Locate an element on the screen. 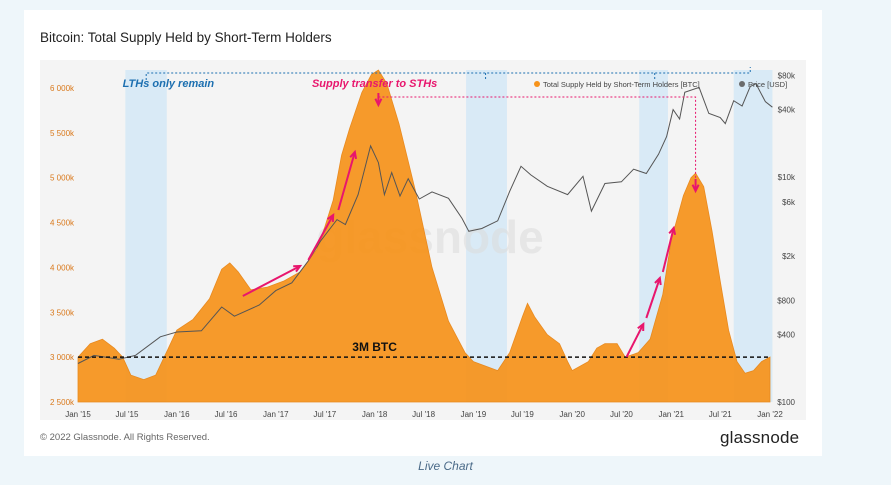  x-tick-label: Jan '15 is located at coordinates (78, 414).